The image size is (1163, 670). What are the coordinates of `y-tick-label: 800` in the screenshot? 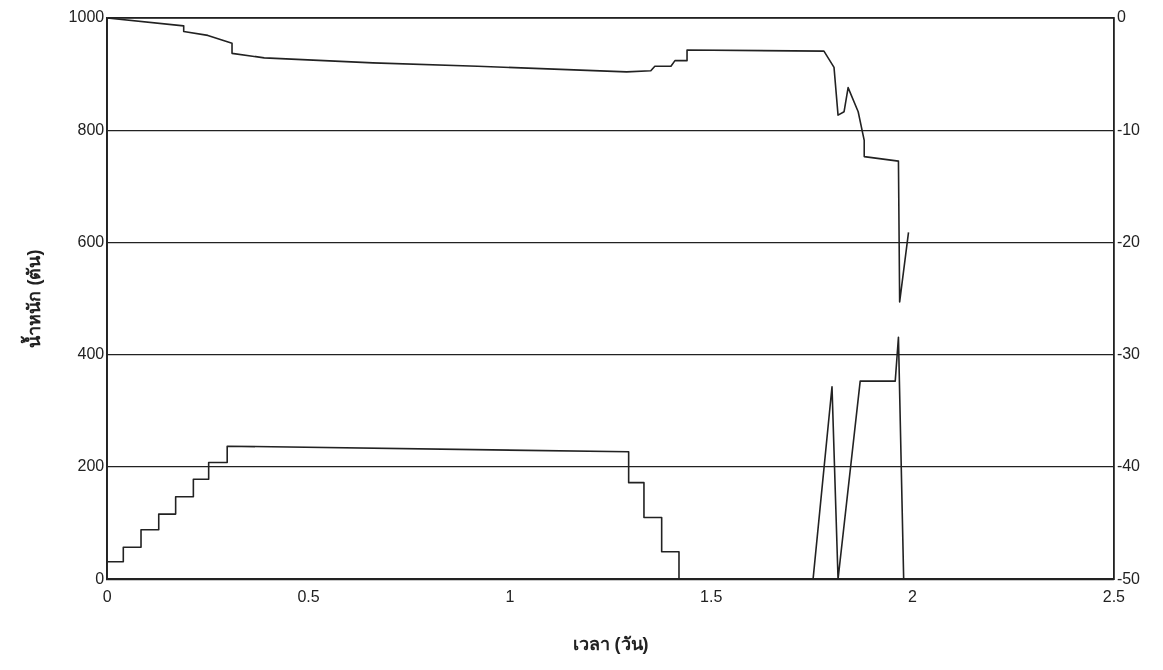 It's located at (91, 129).